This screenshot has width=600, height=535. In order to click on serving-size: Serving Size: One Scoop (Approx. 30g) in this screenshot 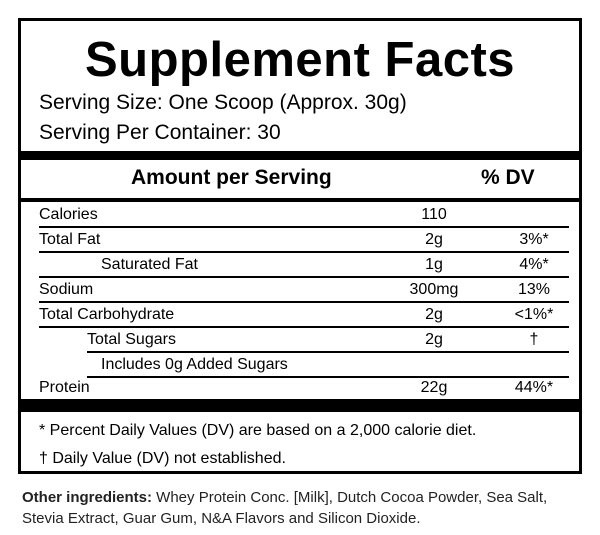, I will do `click(223, 102)`.